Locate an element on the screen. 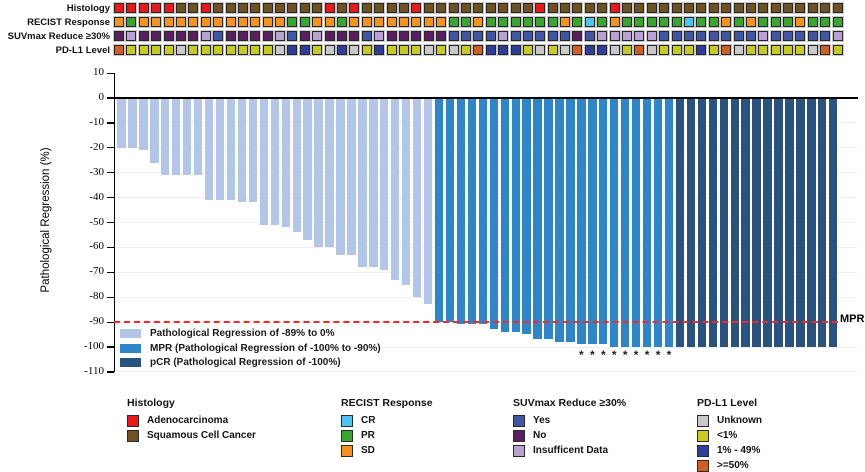 The width and height of the screenshot is (865, 472). gridline is located at coordinates (486, 347).